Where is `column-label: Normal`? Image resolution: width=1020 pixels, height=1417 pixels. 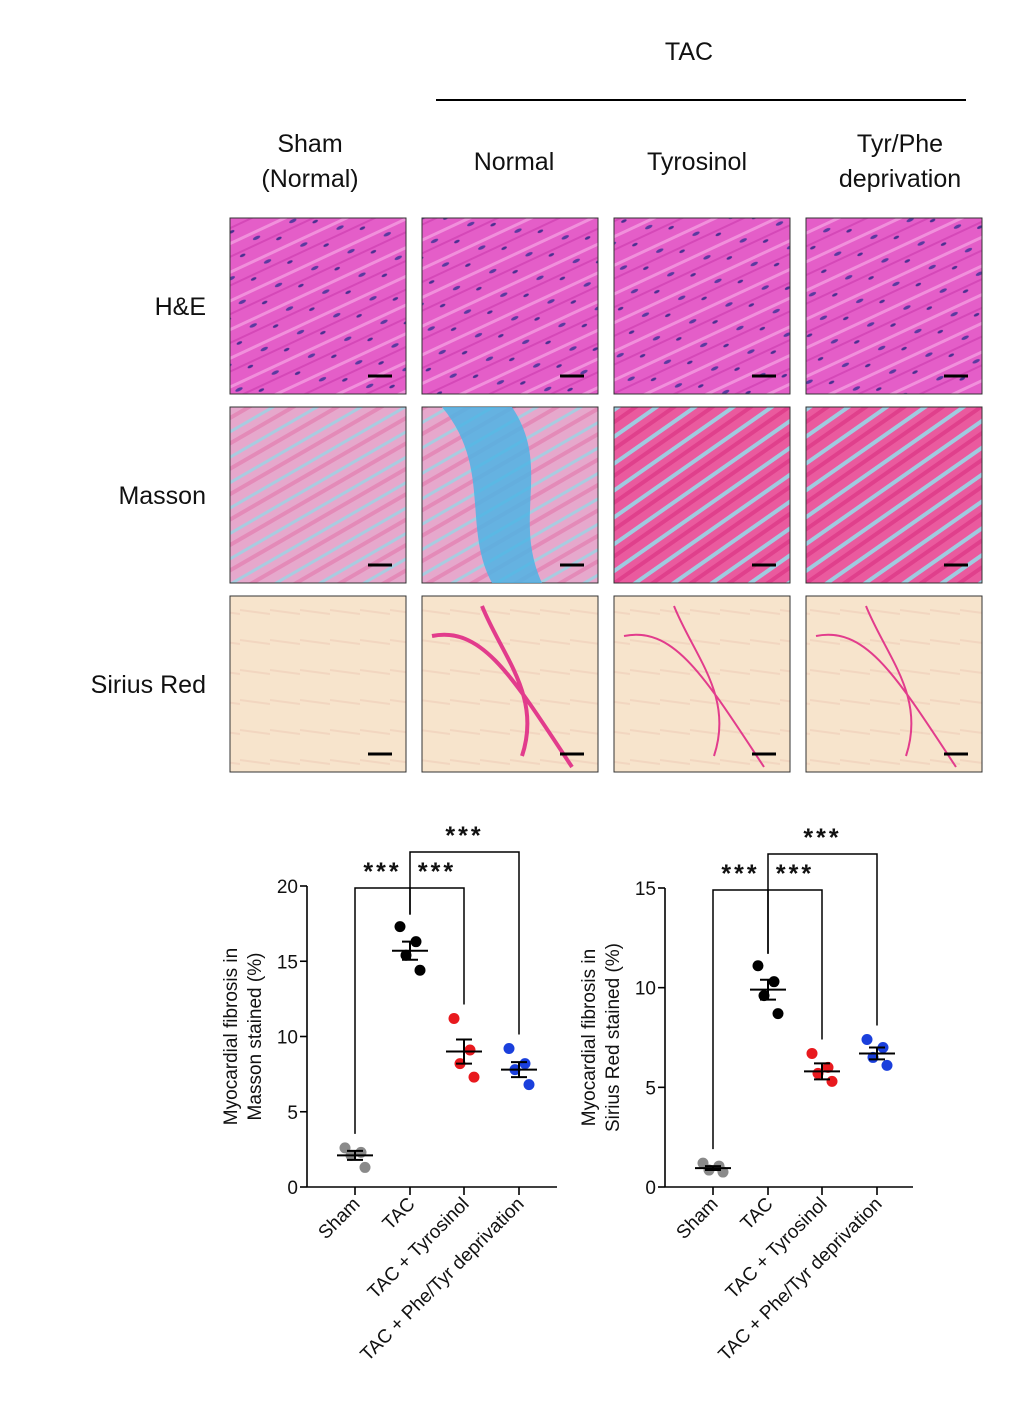 column-label: Normal is located at coordinates (514, 162).